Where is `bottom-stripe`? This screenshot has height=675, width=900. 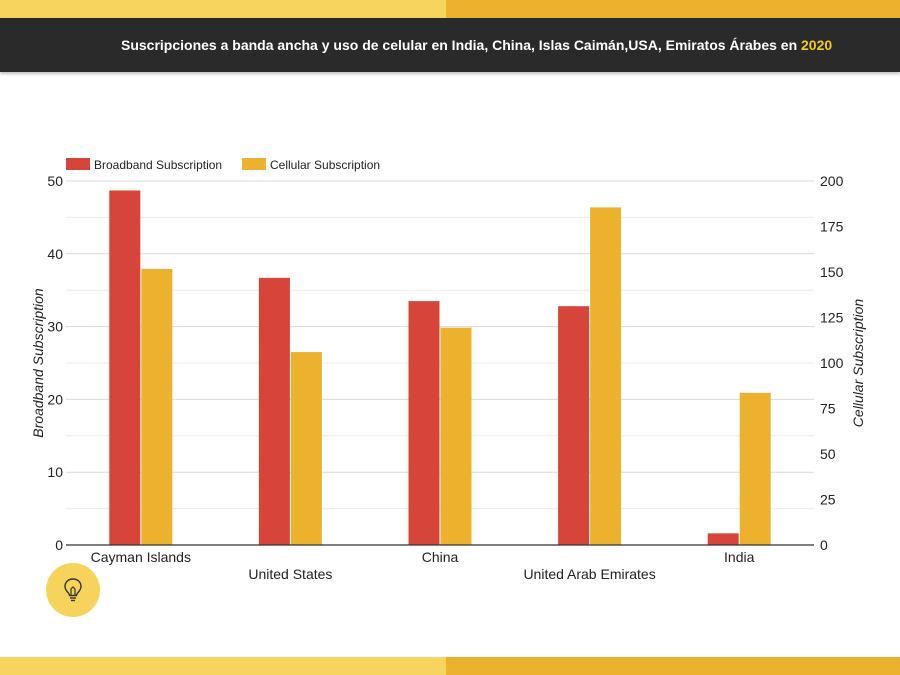
bottom-stripe is located at coordinates (450, 666).